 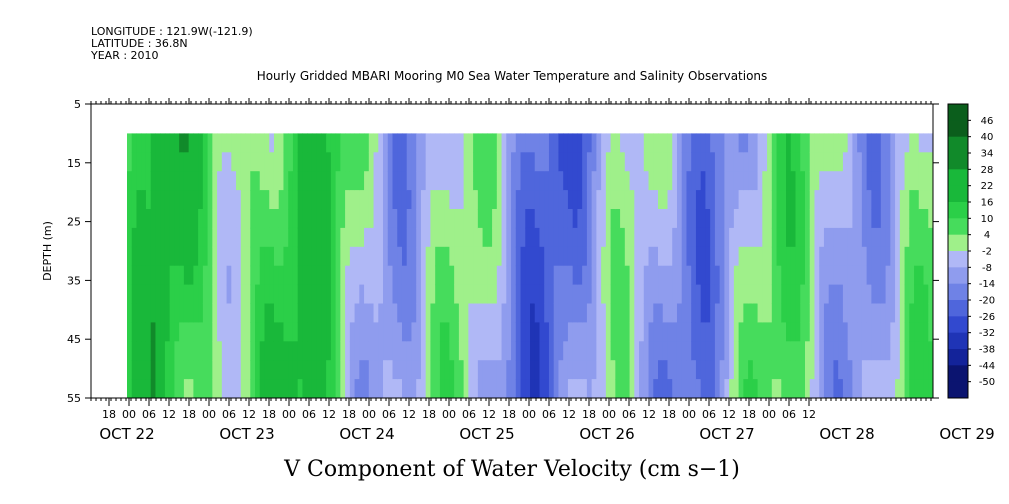 What do you see at coordinates (172, 31) in the screenshot?
I see `longitude-label: LONGITUDE : 121.9W(-121.9)` at bounding box center [172, 31].